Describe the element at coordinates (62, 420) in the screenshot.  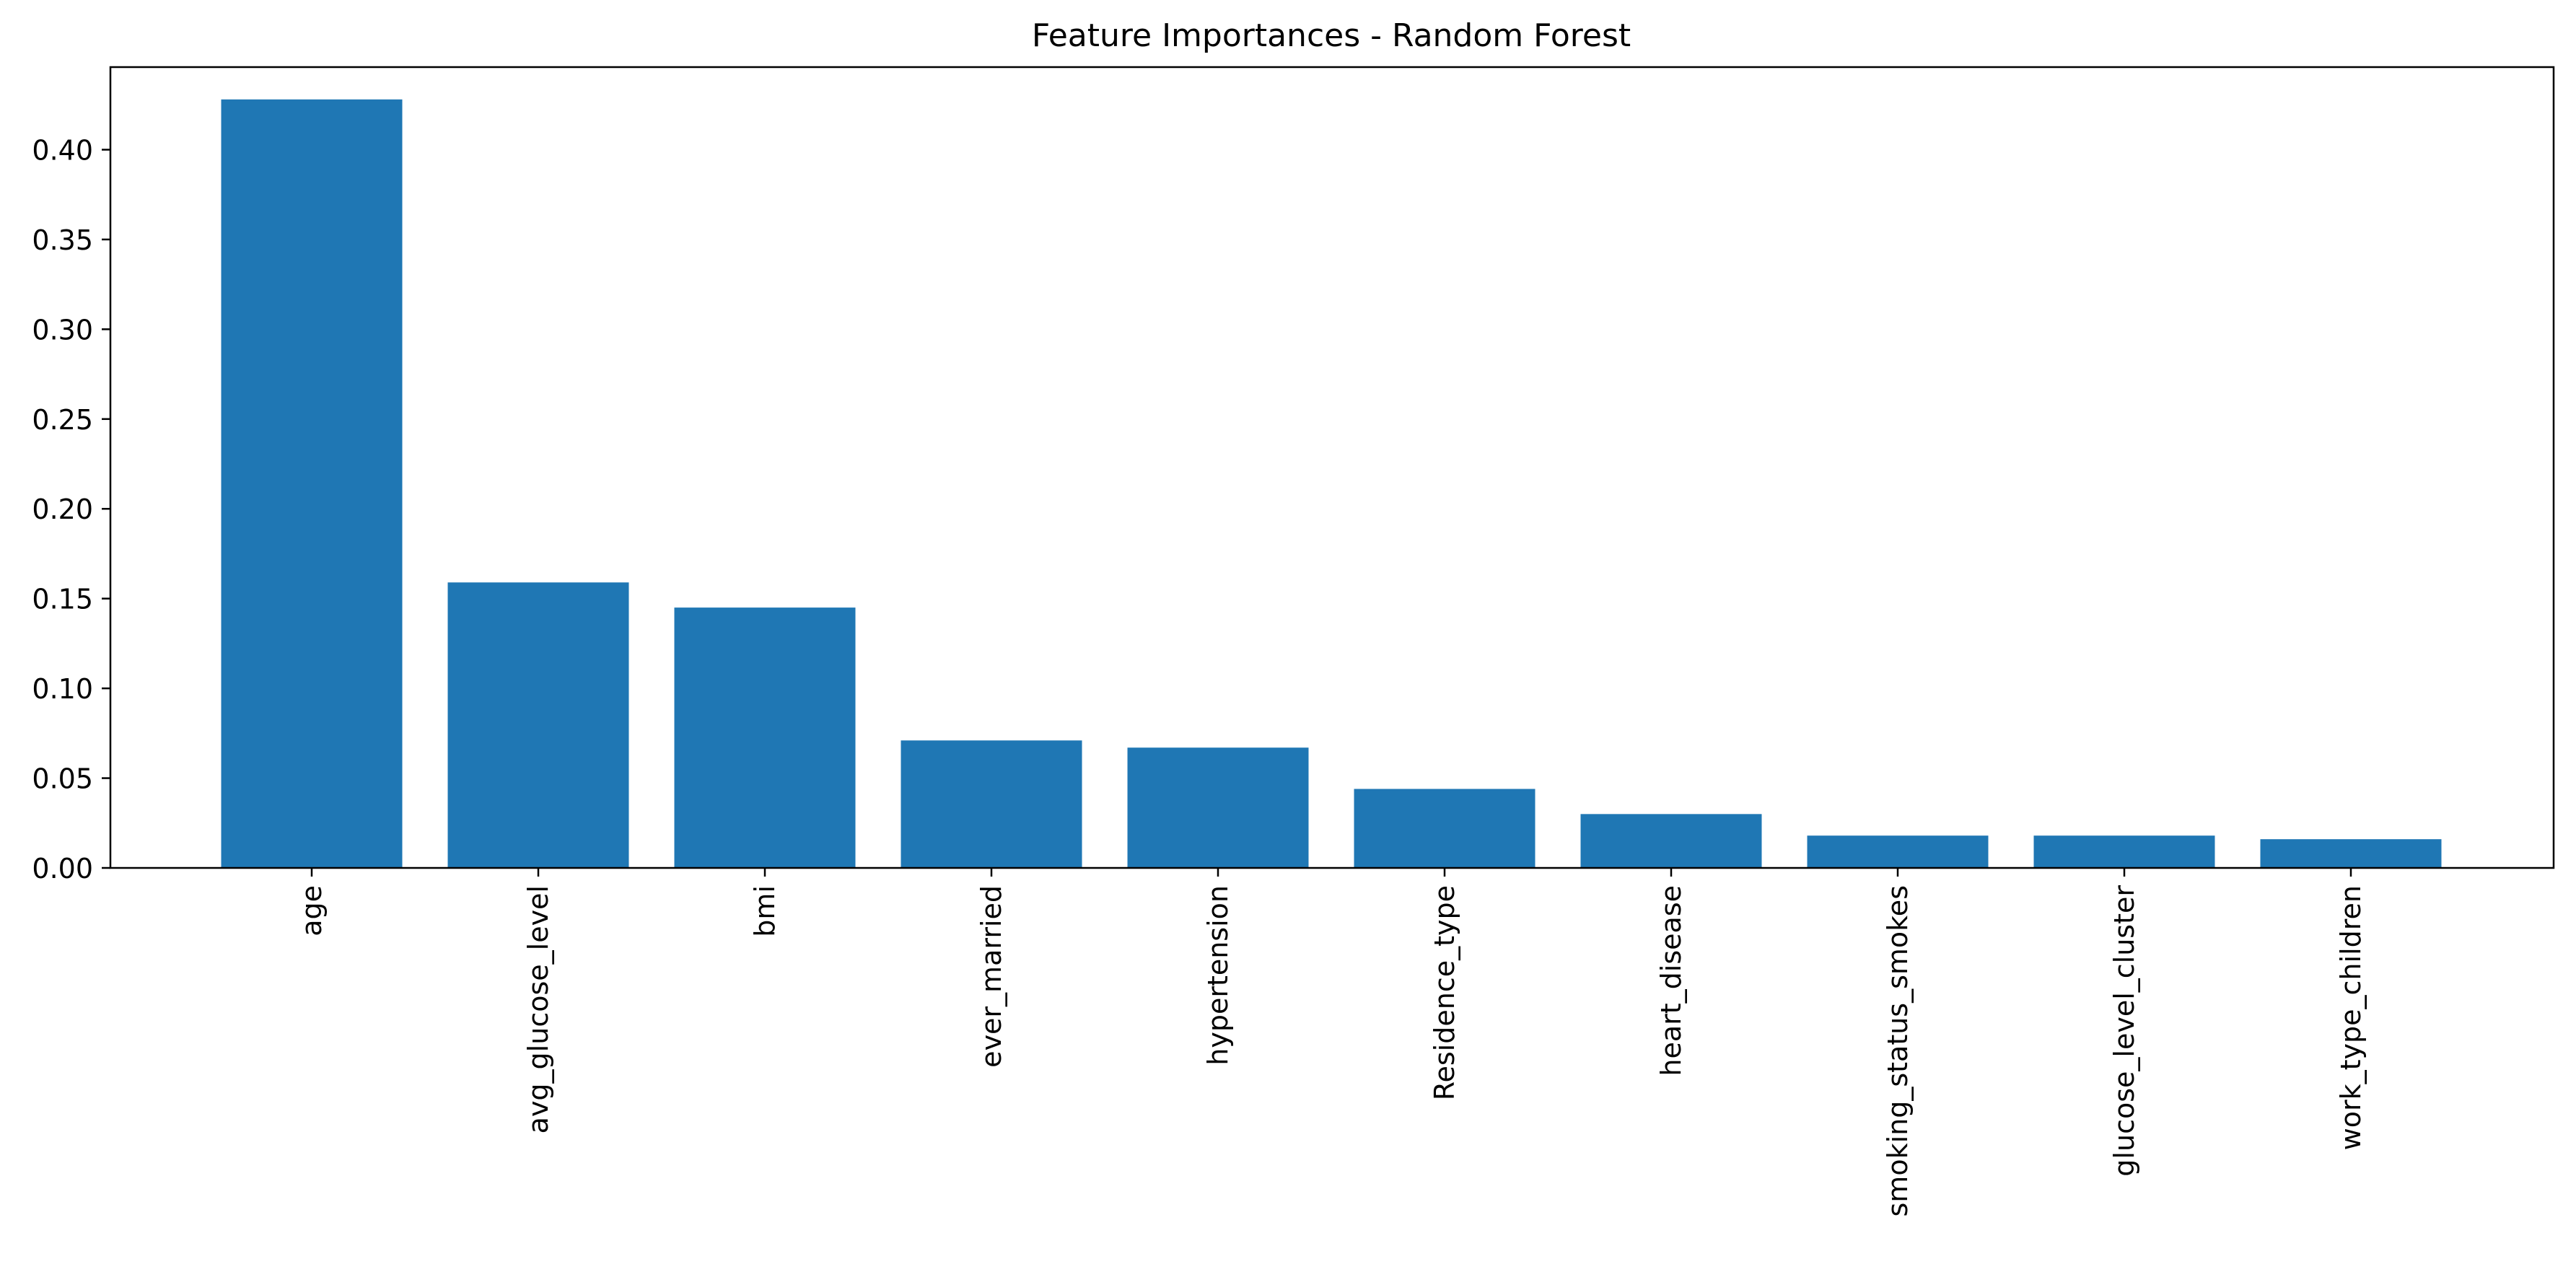
I see `y-tick-label: 0.25` at that location.